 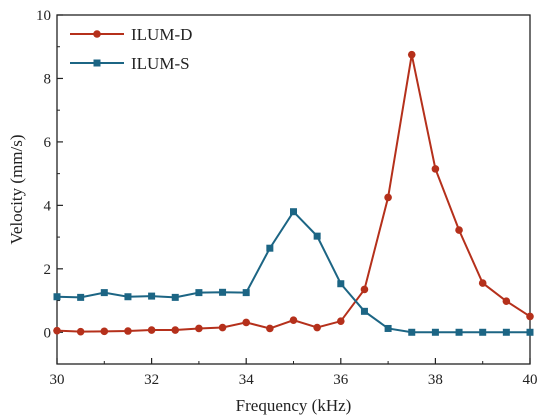 I want to click on x-tick-label: 38, so click(x=435, y=380).